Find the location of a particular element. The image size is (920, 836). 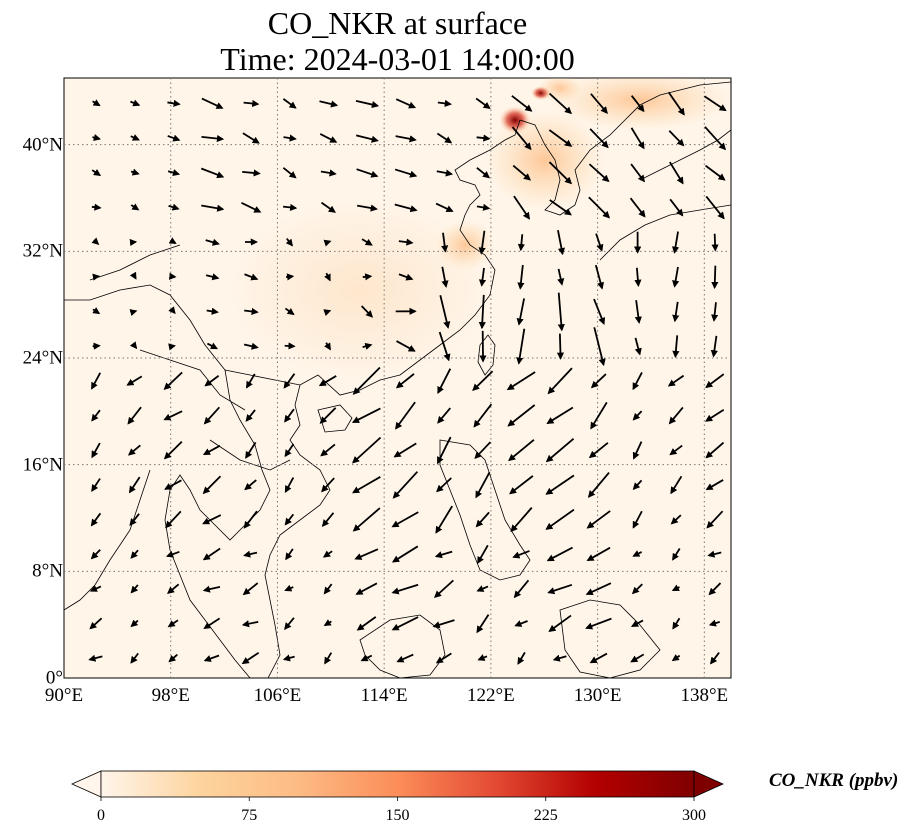

longitude-tick-label: 130°E is located at coordinates (597, 695).